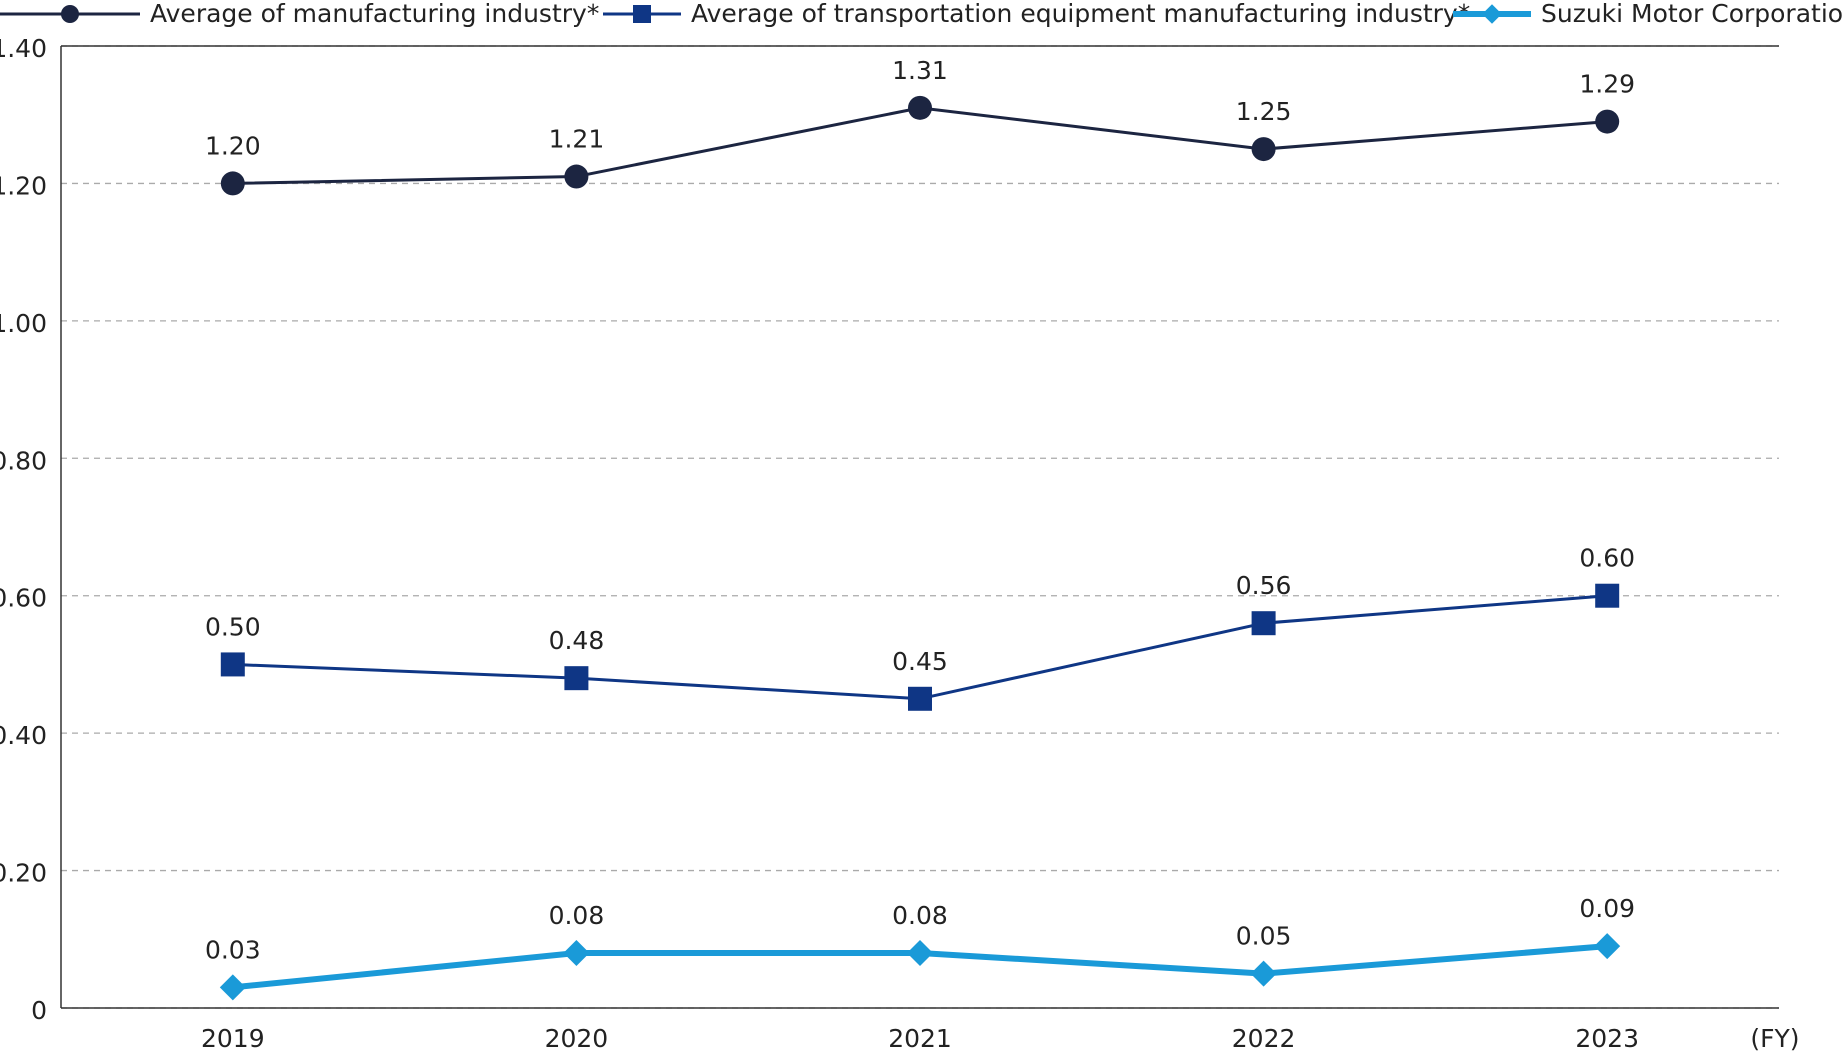 The image size is (1842, 1052). Describe the element at coordinates (920, 70) in the screenshot. I see `data-label: 1.31` at that location.